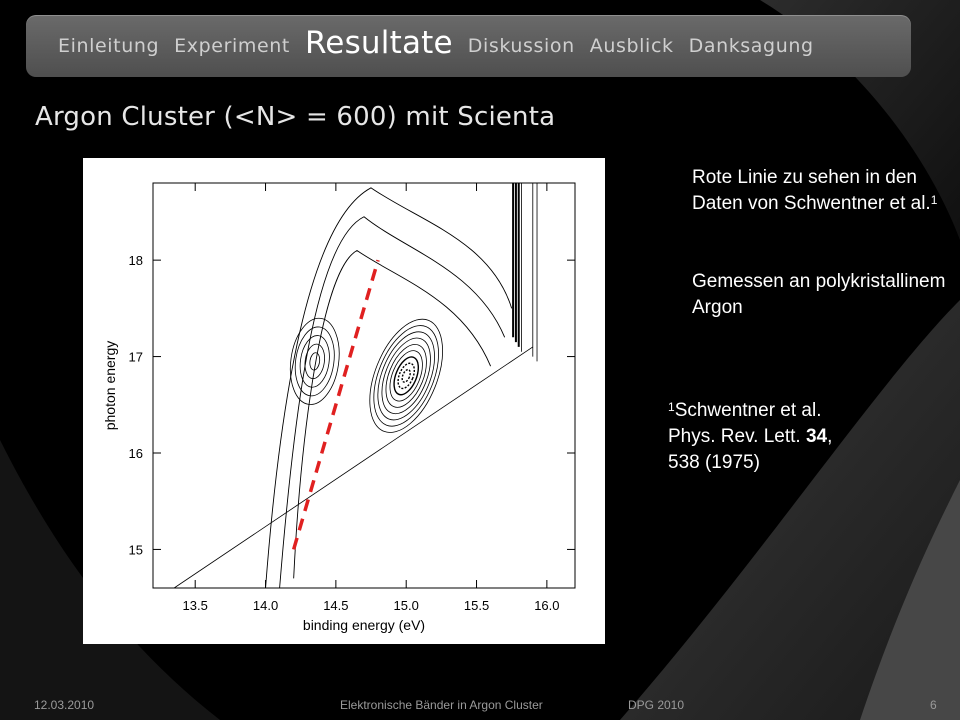 The height and width of the screenshot is (720, 960). I want to click on x-tick-label-5: 16.0, so click(546, 605).